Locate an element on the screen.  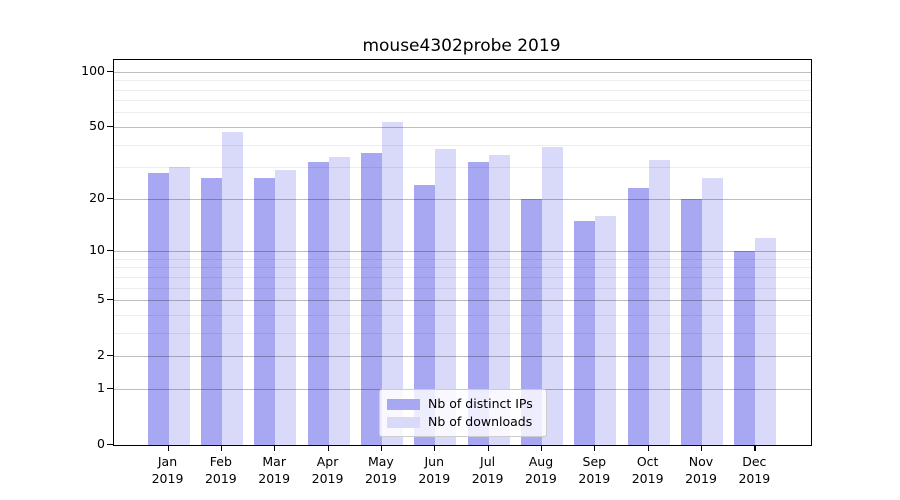
bar-downloads-oct is located at coordinates (659, 302).